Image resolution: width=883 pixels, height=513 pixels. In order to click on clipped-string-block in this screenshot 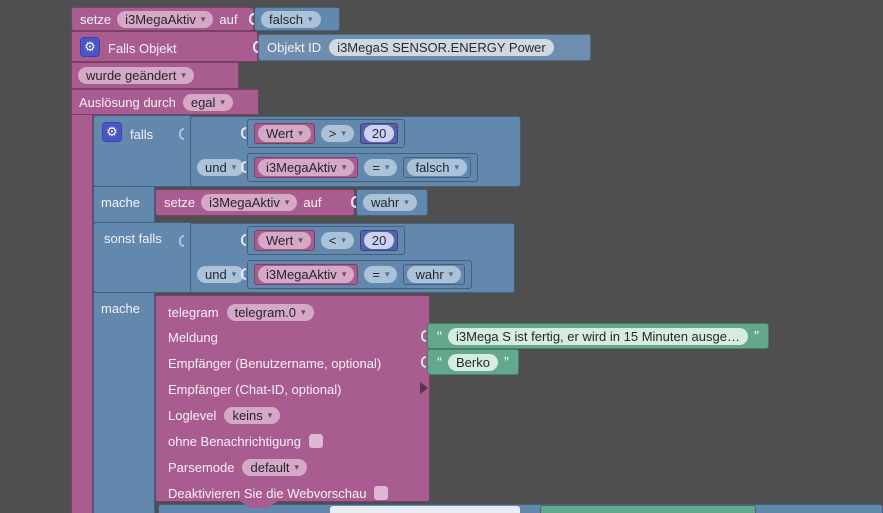, I will do `click(648, 509)`.